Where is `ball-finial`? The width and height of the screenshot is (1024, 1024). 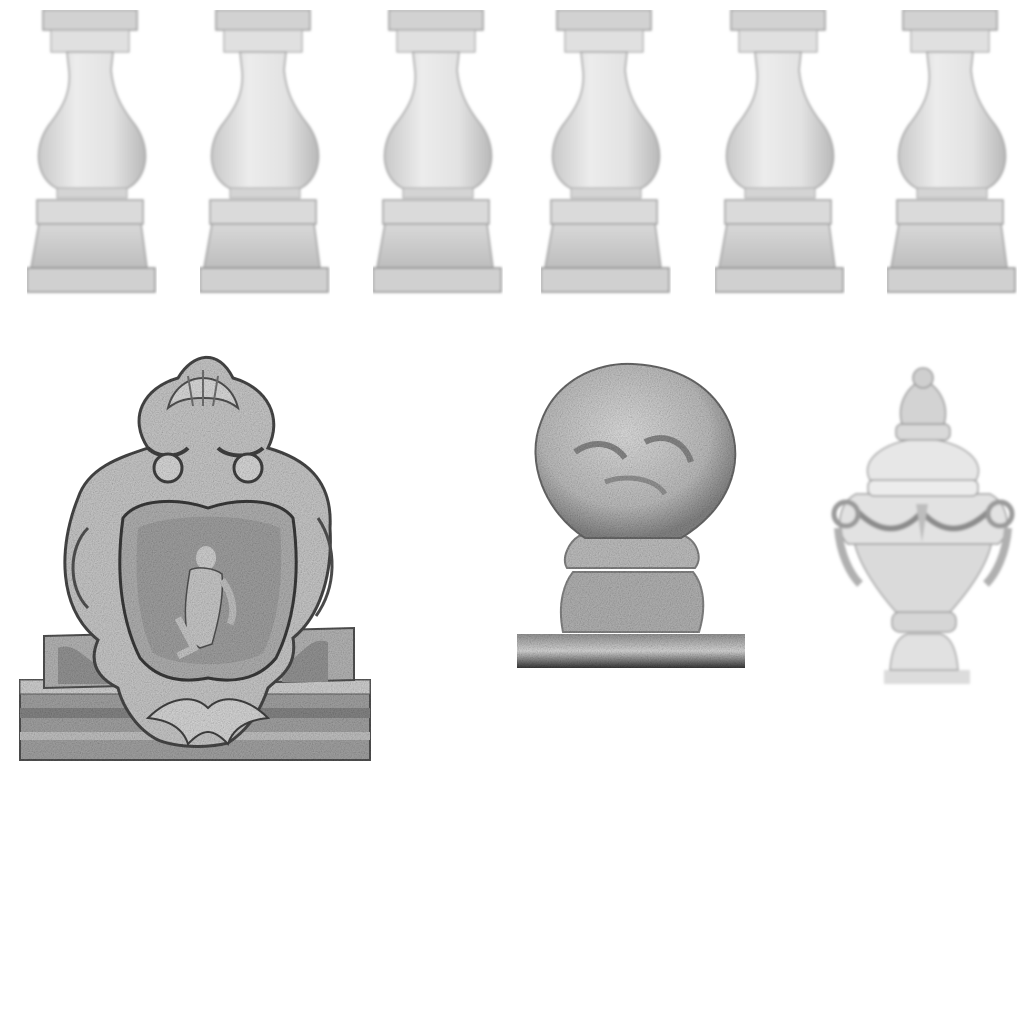 ball-finial is located at coordinates (631, 515).